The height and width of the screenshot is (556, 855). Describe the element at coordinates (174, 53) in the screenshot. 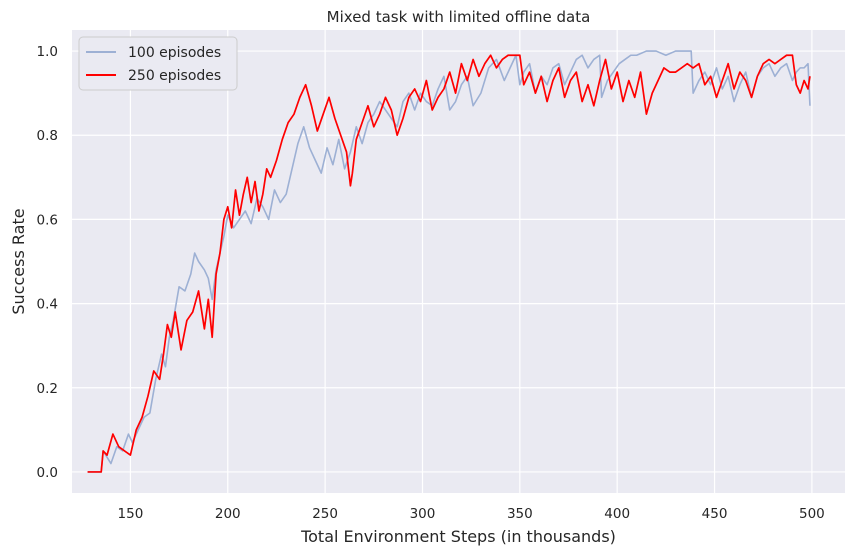

I see `legend-label-100-episodes: 100 episodes` at that location.